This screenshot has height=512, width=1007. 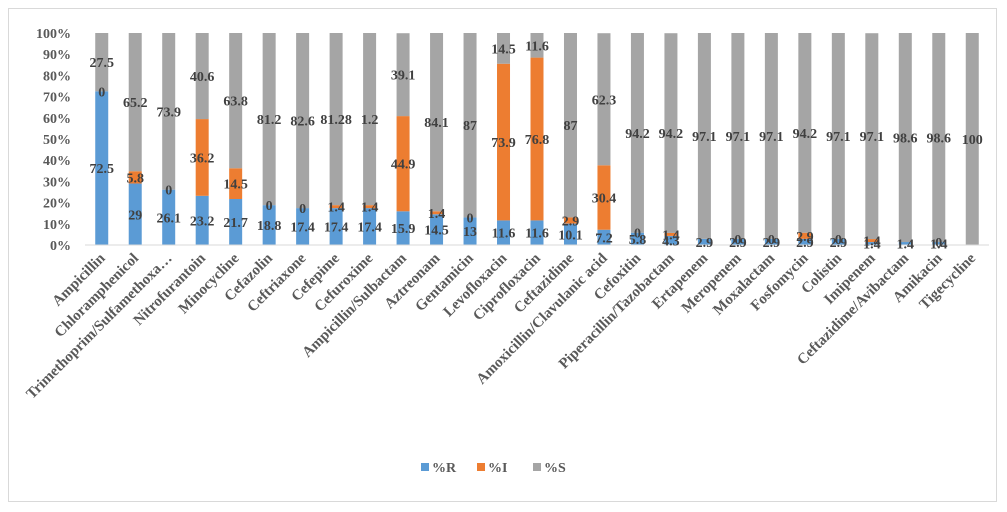 What do you see at coordinates (370, 120) in the screenshot?
I see `data-label-pct-s: 1.2` at bounding box center [370, 120].